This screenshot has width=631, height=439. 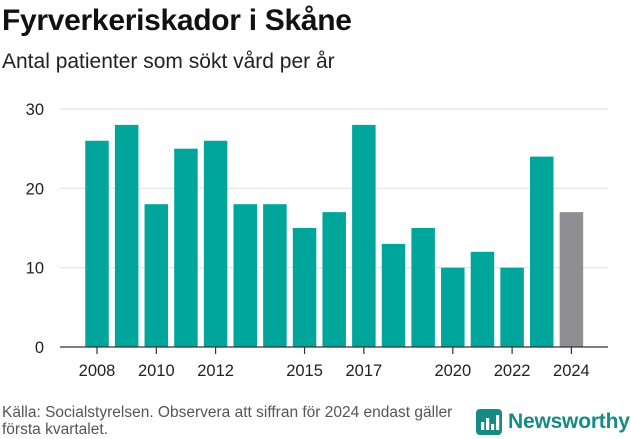 I want to click on brand-logo: Newsworthy, so click(x=553, y=422).